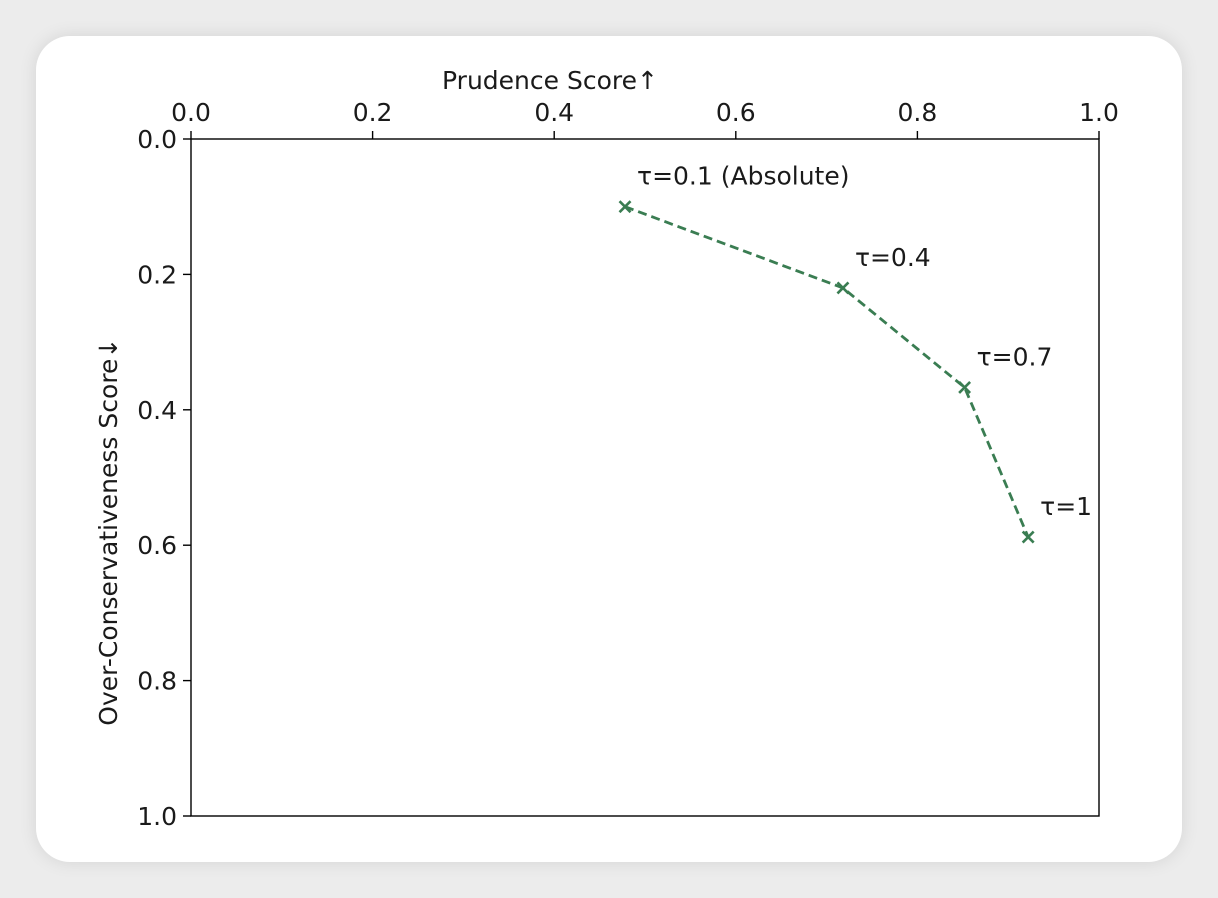  I want to click on x-tick-label: 0.0, so click(191, 112).